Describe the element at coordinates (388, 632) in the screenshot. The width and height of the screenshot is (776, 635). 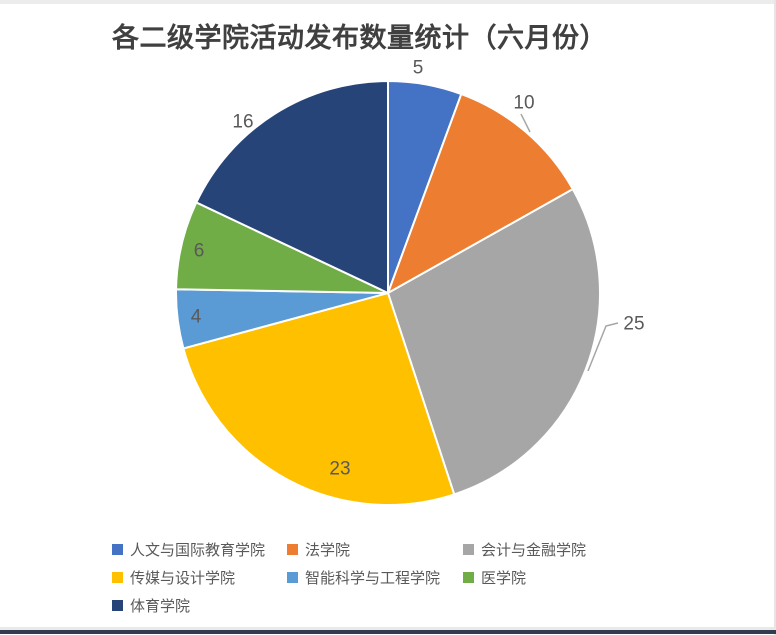
I see `window-bottom-line` at that location.